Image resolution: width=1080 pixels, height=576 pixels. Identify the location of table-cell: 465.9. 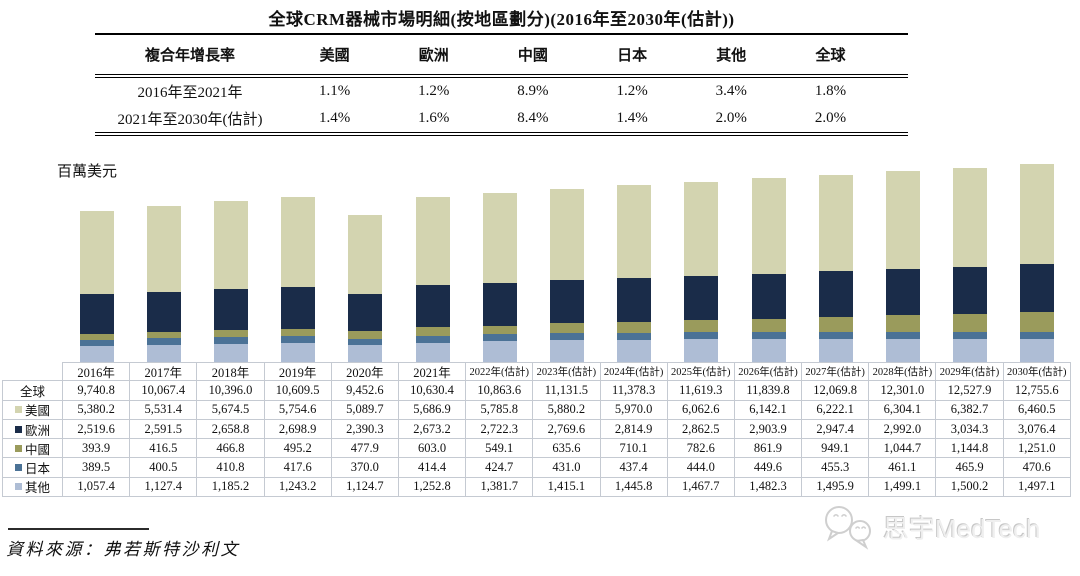
(970, 468).